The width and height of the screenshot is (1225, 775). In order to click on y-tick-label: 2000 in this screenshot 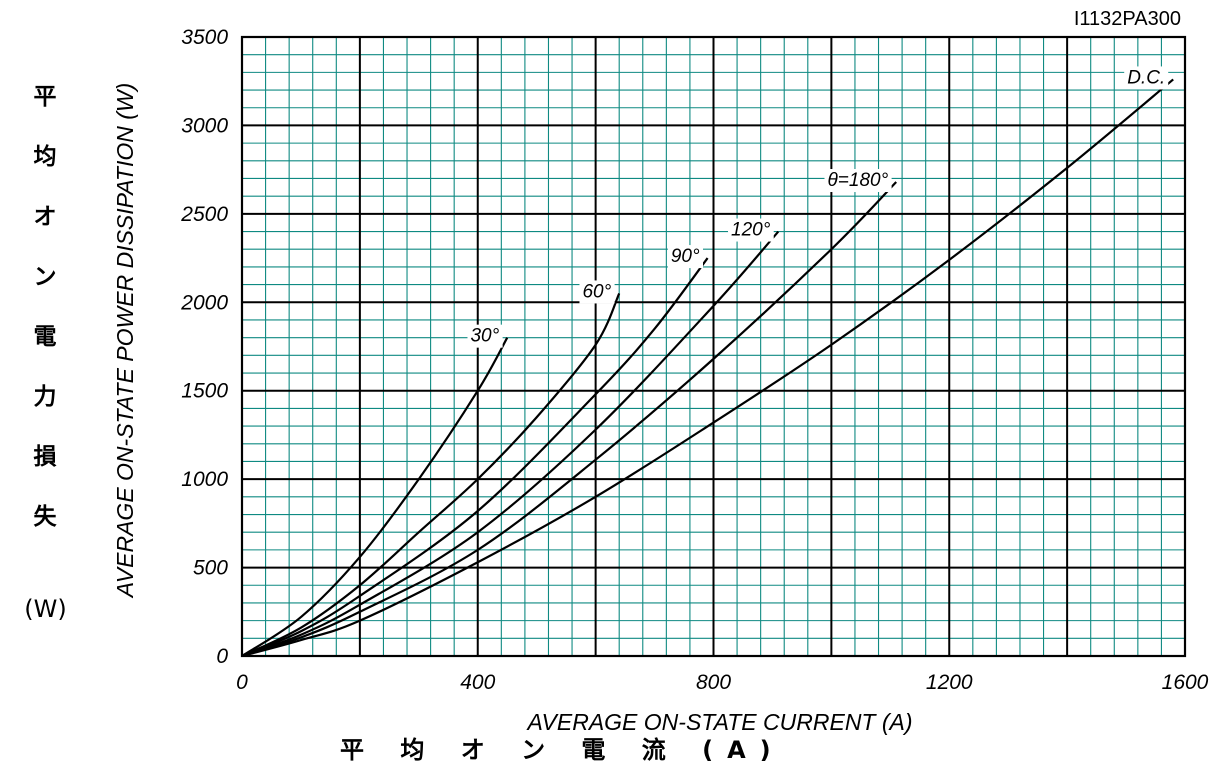, I will do `click(204, 302)`.